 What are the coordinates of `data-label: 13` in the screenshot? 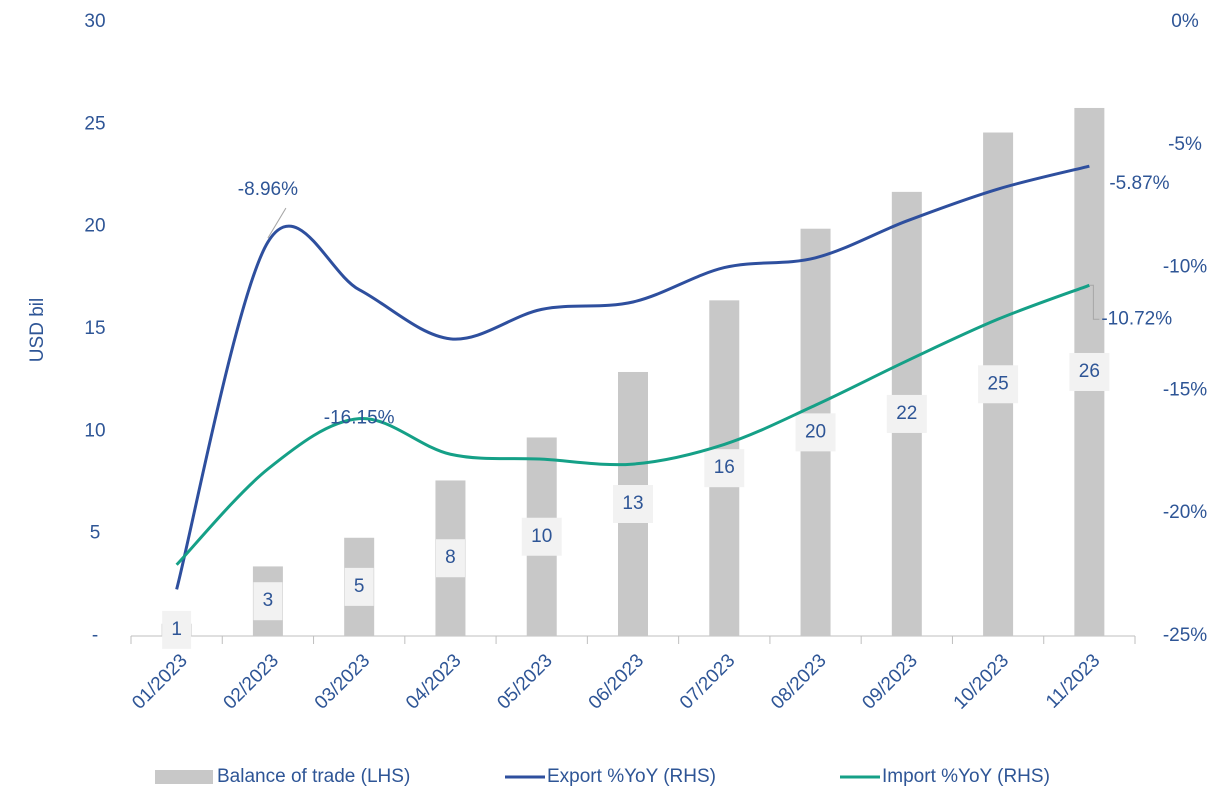 It's located at (632, 503).